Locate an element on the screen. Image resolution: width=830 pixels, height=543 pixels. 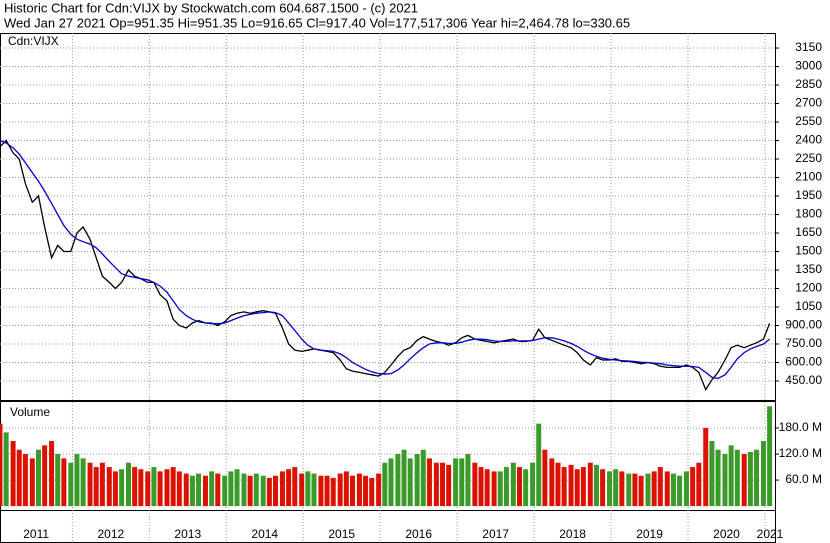
y-tick-label: 1200 is located at coordinates (808, 288).